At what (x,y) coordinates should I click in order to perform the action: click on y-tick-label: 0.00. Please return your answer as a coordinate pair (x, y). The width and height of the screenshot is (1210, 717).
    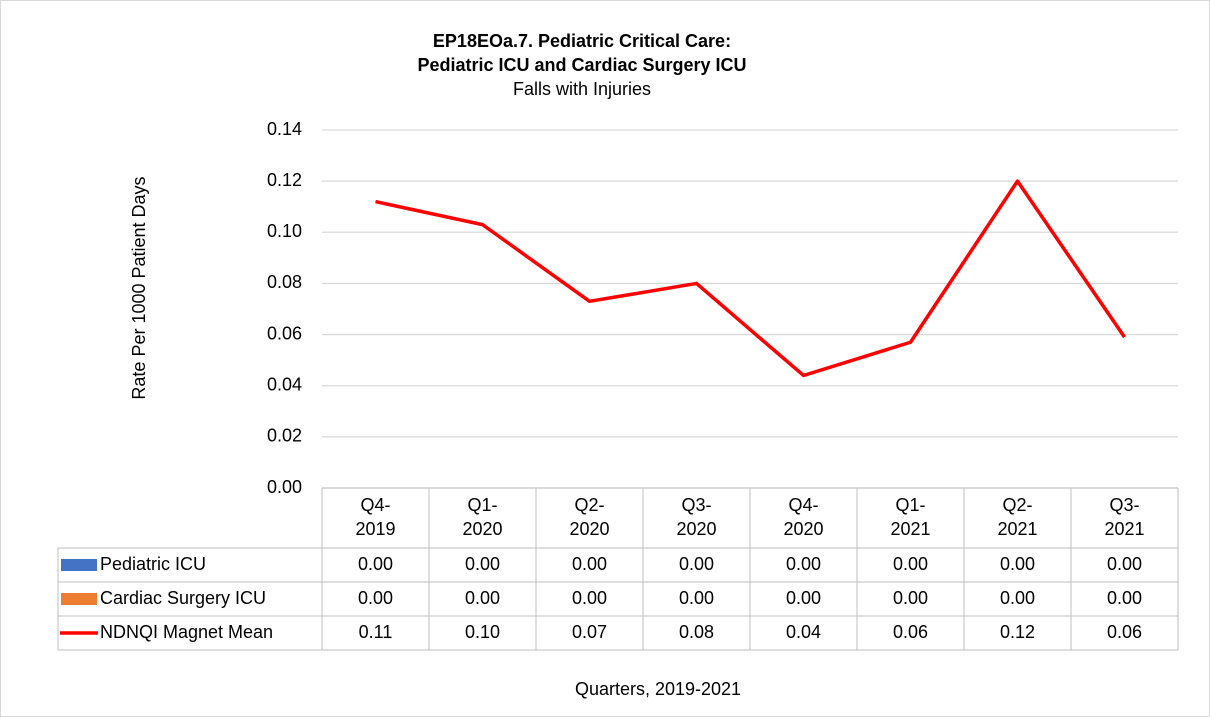
    Looking at the image, I should click on (284, 487).